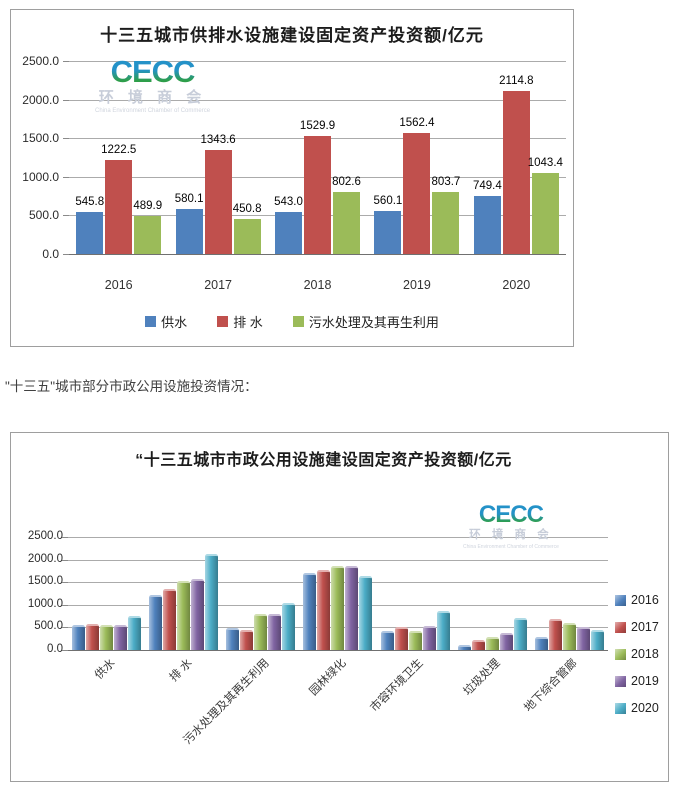  Describe the element at coordinates (288, 202) in the screenshot. I see `bar-value-label: 543.0` at that location.